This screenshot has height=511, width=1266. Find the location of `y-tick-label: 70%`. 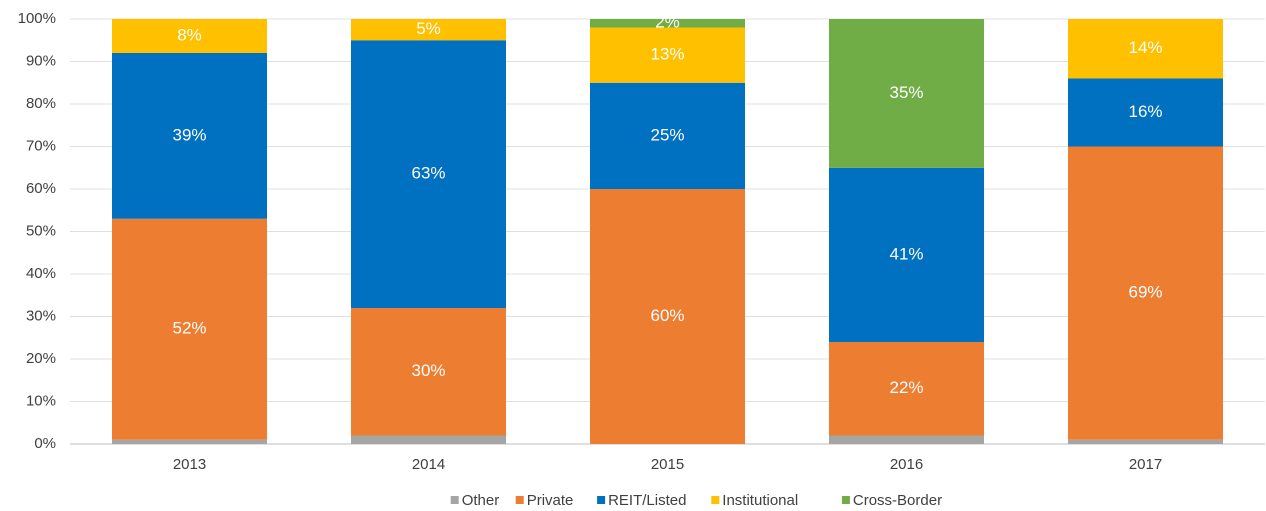

y-tick-label: 70% is located at coordinates (41, 145).